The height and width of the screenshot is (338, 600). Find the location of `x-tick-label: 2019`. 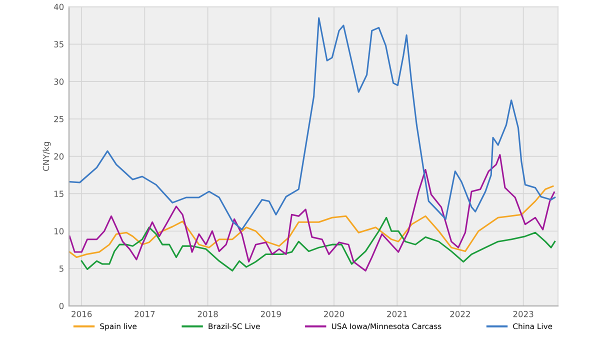

x-tick-label: 2019 is located at coordinates (270, 314).